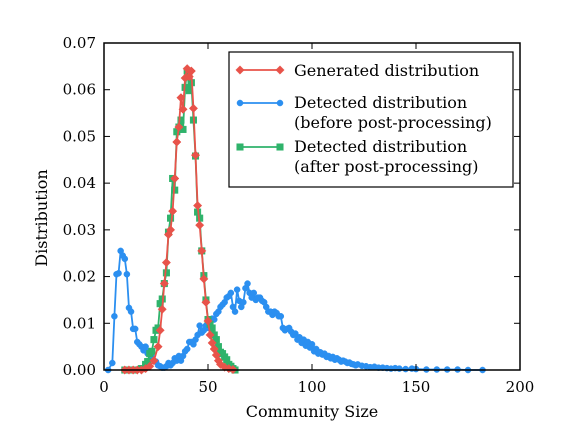 This screenshot has width=581, height=436. Describe the element at coordinates (386, 70) in the screenshot. I see `legend-label: Generated distribution` at that location.